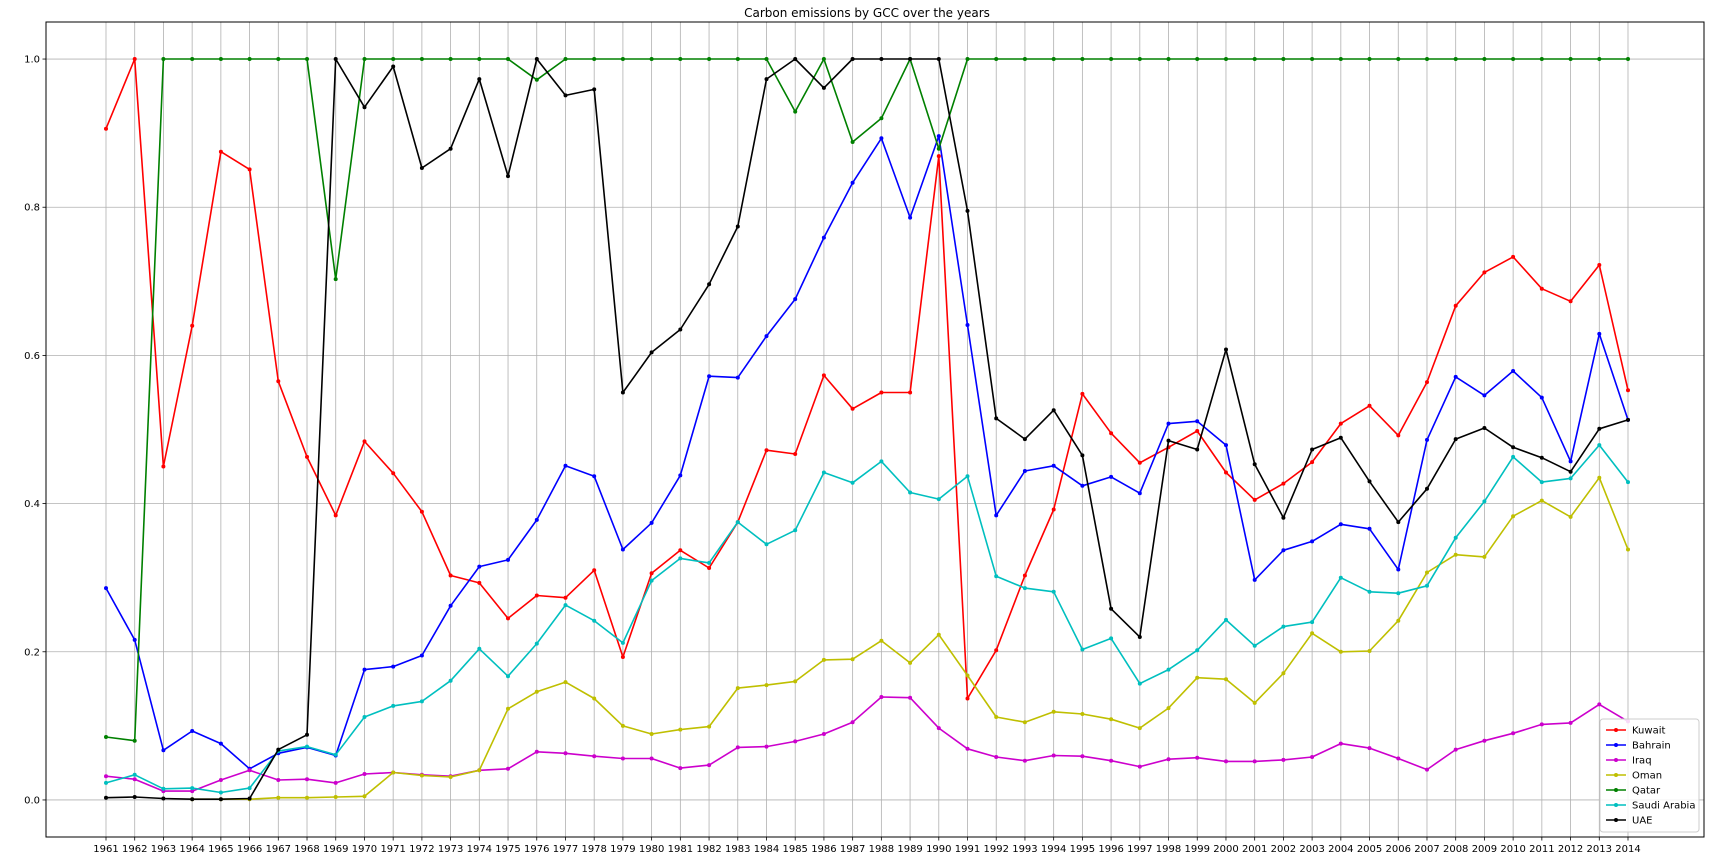 The image size is (1711, 862). I want to click on x-tick-label: 1999, so click(1197, 849).